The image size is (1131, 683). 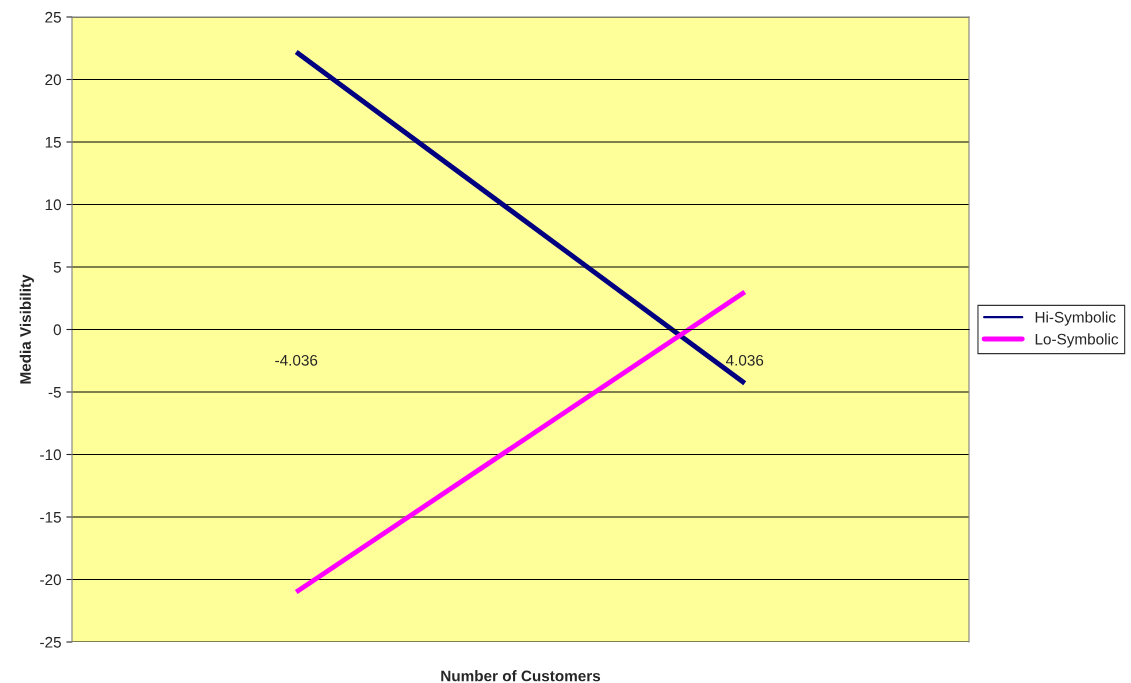 What do you see at coordinates (53, 80) in the screenshot?
I see `y-tick-label: 20` at bounding box center [53, 80].